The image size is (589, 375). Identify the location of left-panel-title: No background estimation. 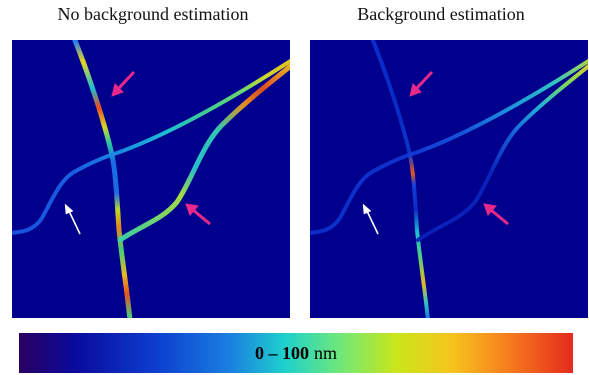
(153, 14).